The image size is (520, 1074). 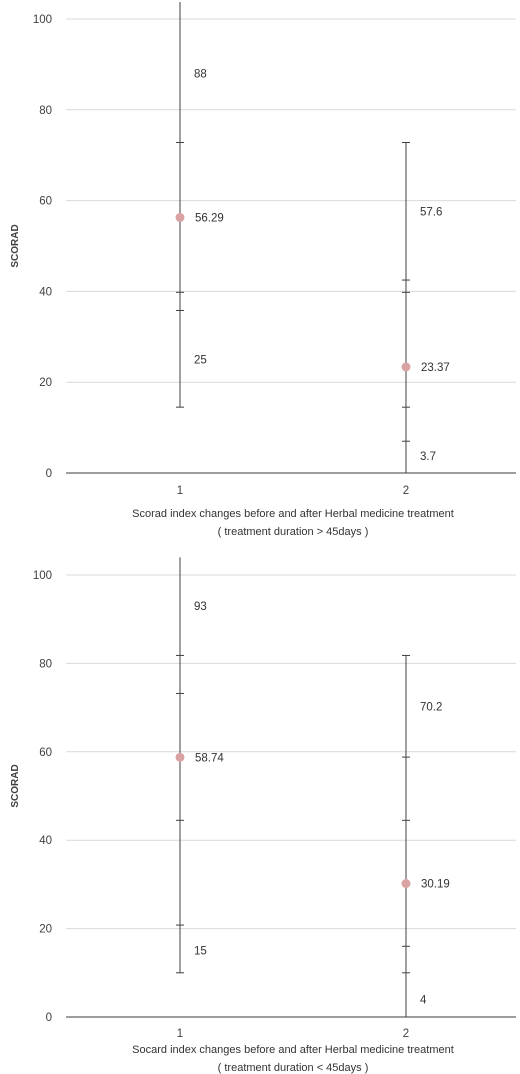 I want to click on bottom-min-label-1: 15, so click(x=200, y=952).